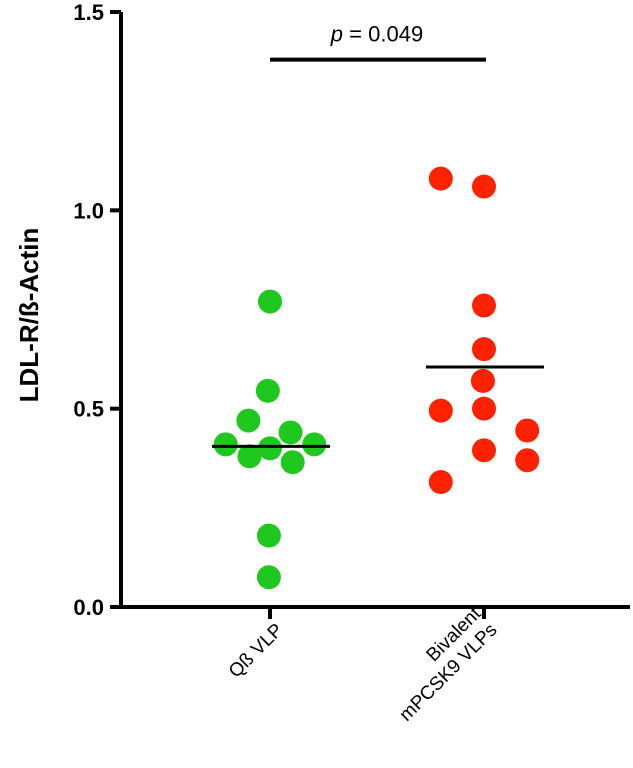 This screenshot has width=633, height=768. I want to click on y-tick-label: 1.5, so click(88, 12).